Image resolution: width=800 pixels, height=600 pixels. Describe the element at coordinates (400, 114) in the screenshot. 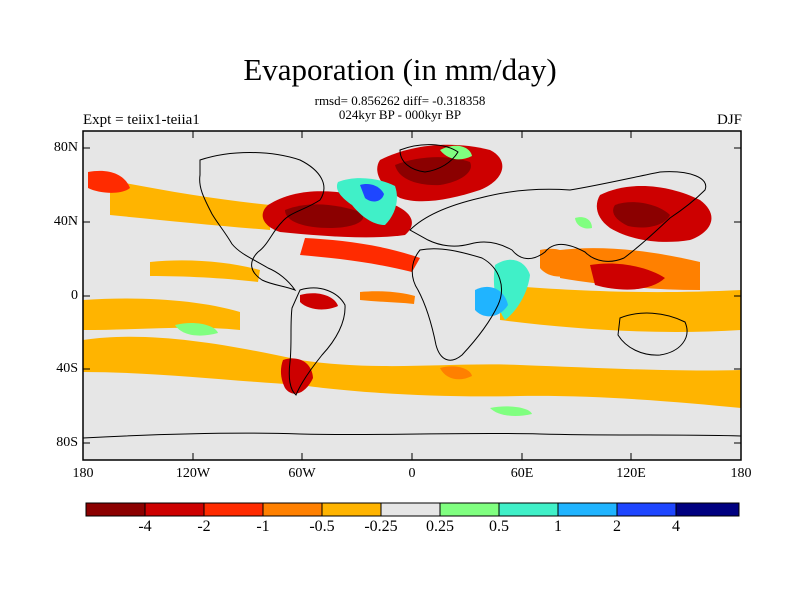

I see `stats-line-2: 024kyr BP - 000kyr BP` at that location.